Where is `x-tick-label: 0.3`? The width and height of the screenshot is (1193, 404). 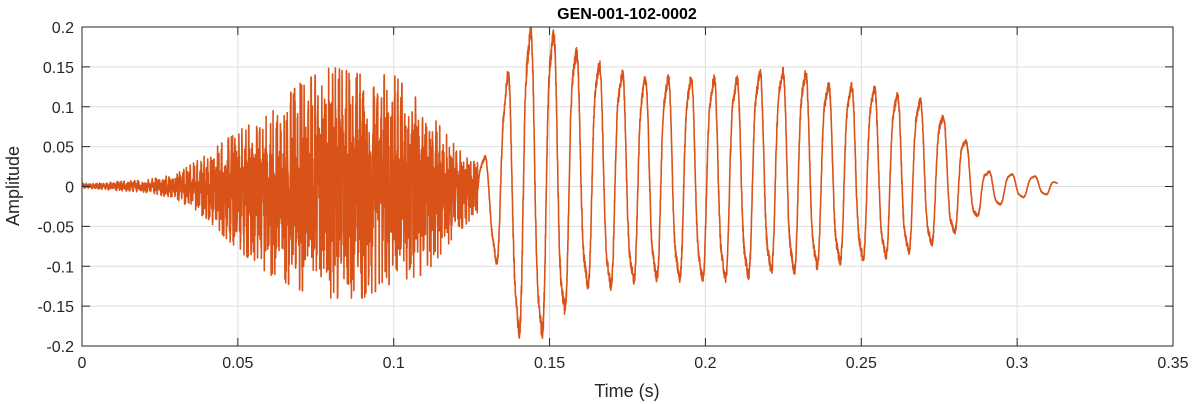 x-tick-label: 0.3 is located at coordinates (1017, 363).